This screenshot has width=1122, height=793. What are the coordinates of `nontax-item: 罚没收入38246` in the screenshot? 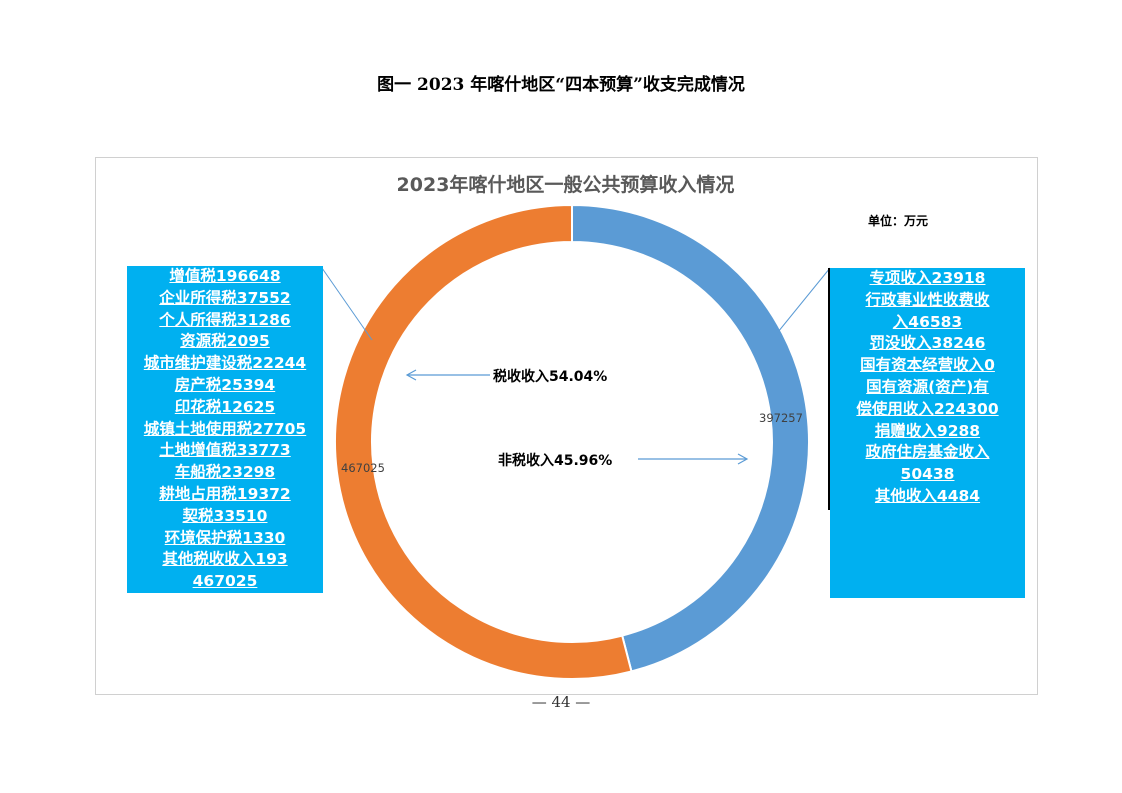 It's located at (927, 343).